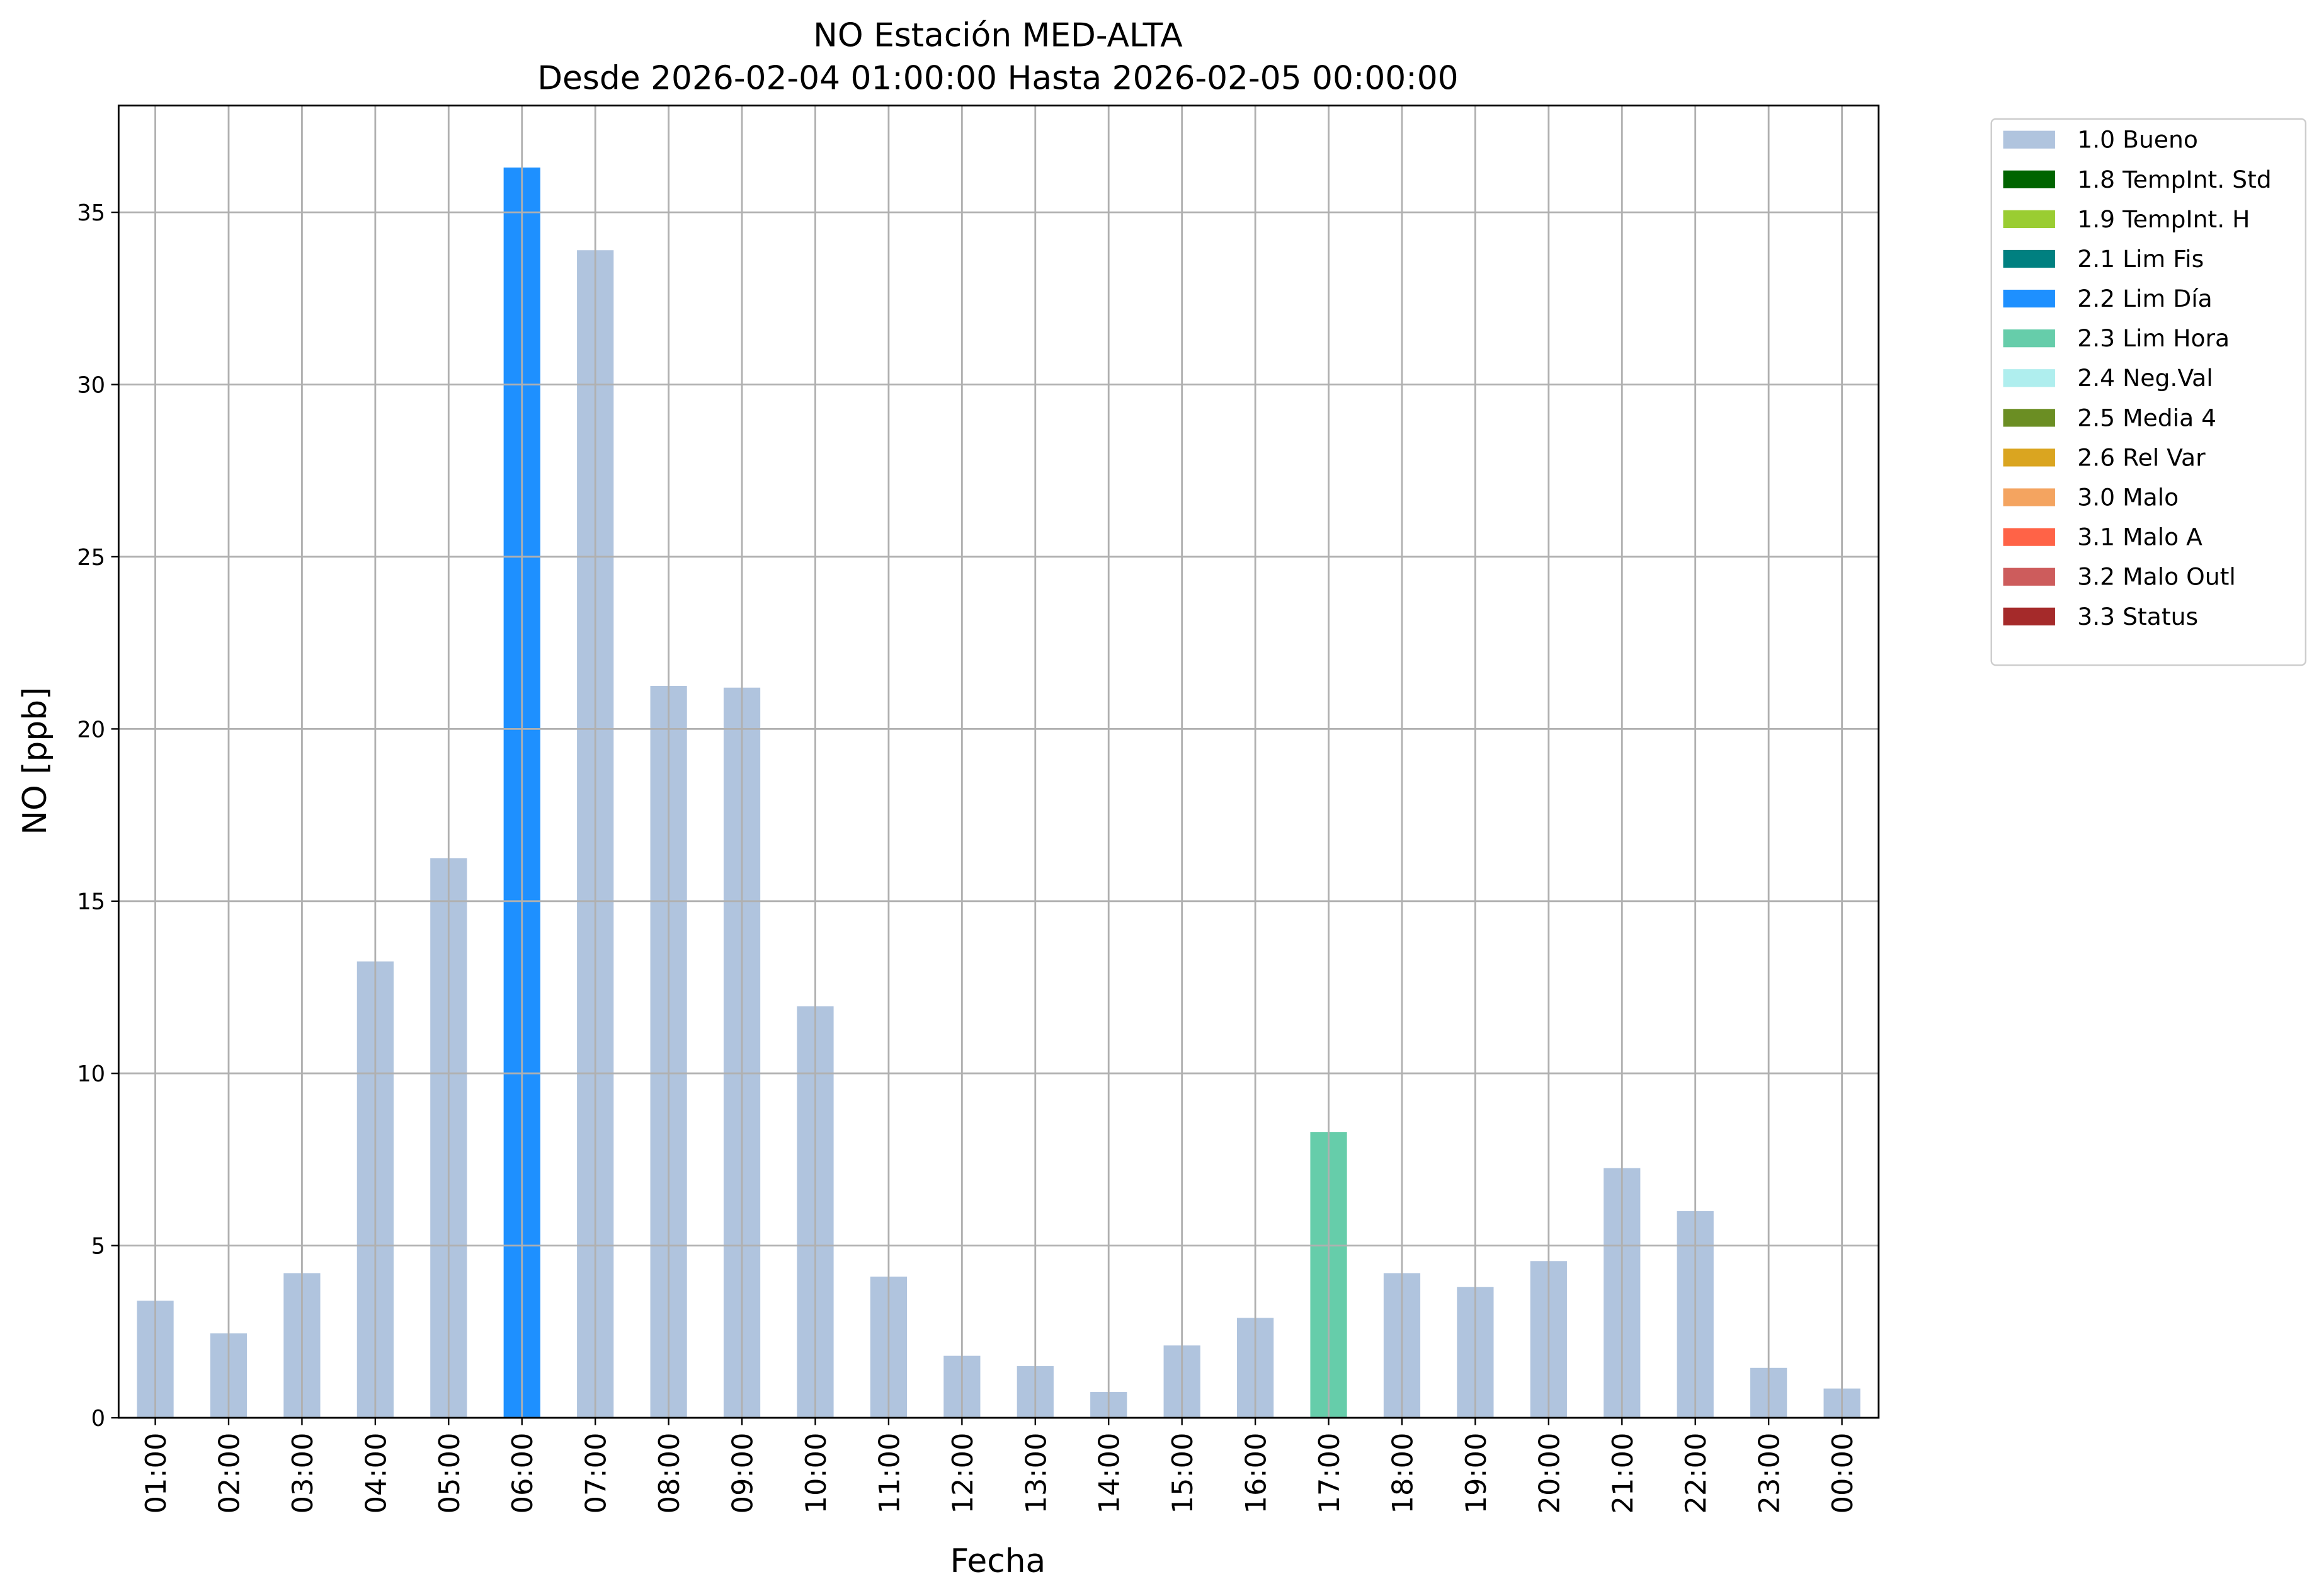  I want to click on x-tick-label: 16:00, so click(1256, 1473).